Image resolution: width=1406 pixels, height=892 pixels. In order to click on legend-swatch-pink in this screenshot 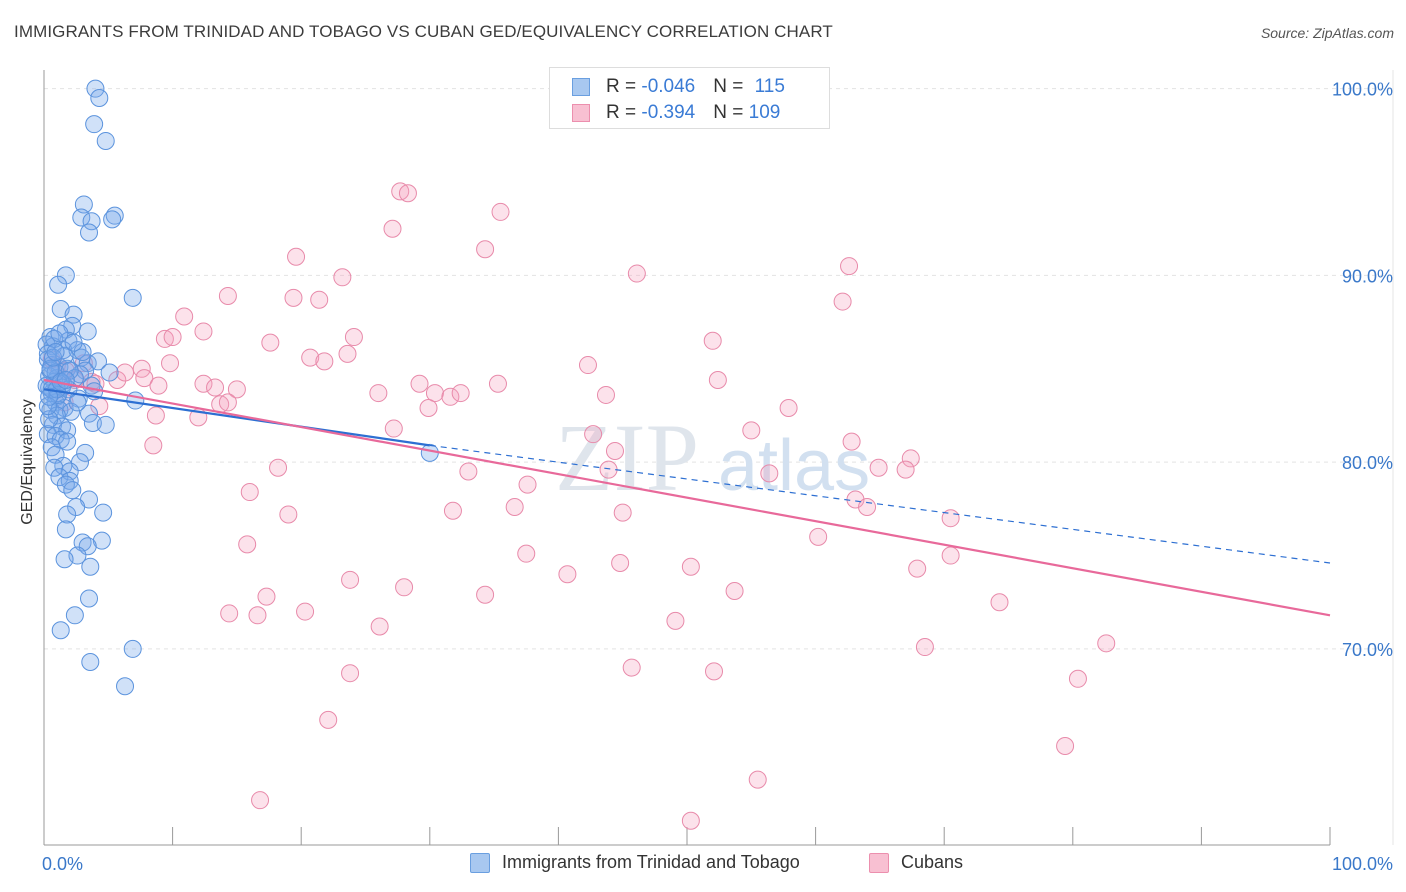, I will do `click(581, 113)`.